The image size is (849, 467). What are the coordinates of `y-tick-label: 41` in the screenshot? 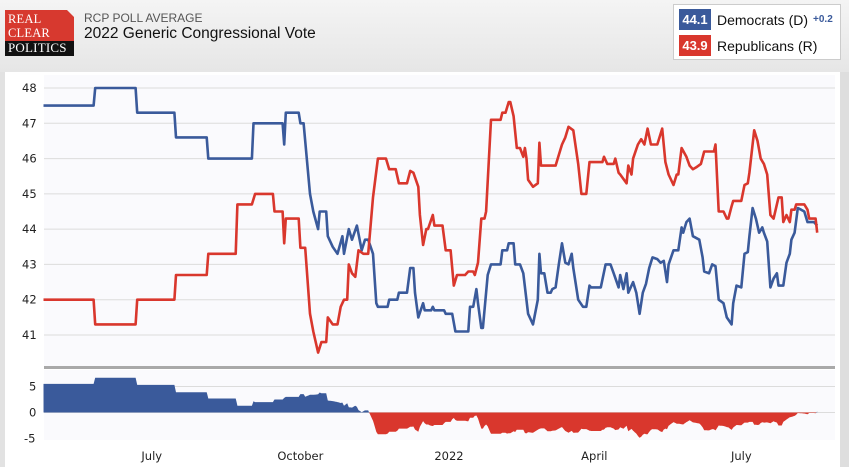 It's located at (29, 335).